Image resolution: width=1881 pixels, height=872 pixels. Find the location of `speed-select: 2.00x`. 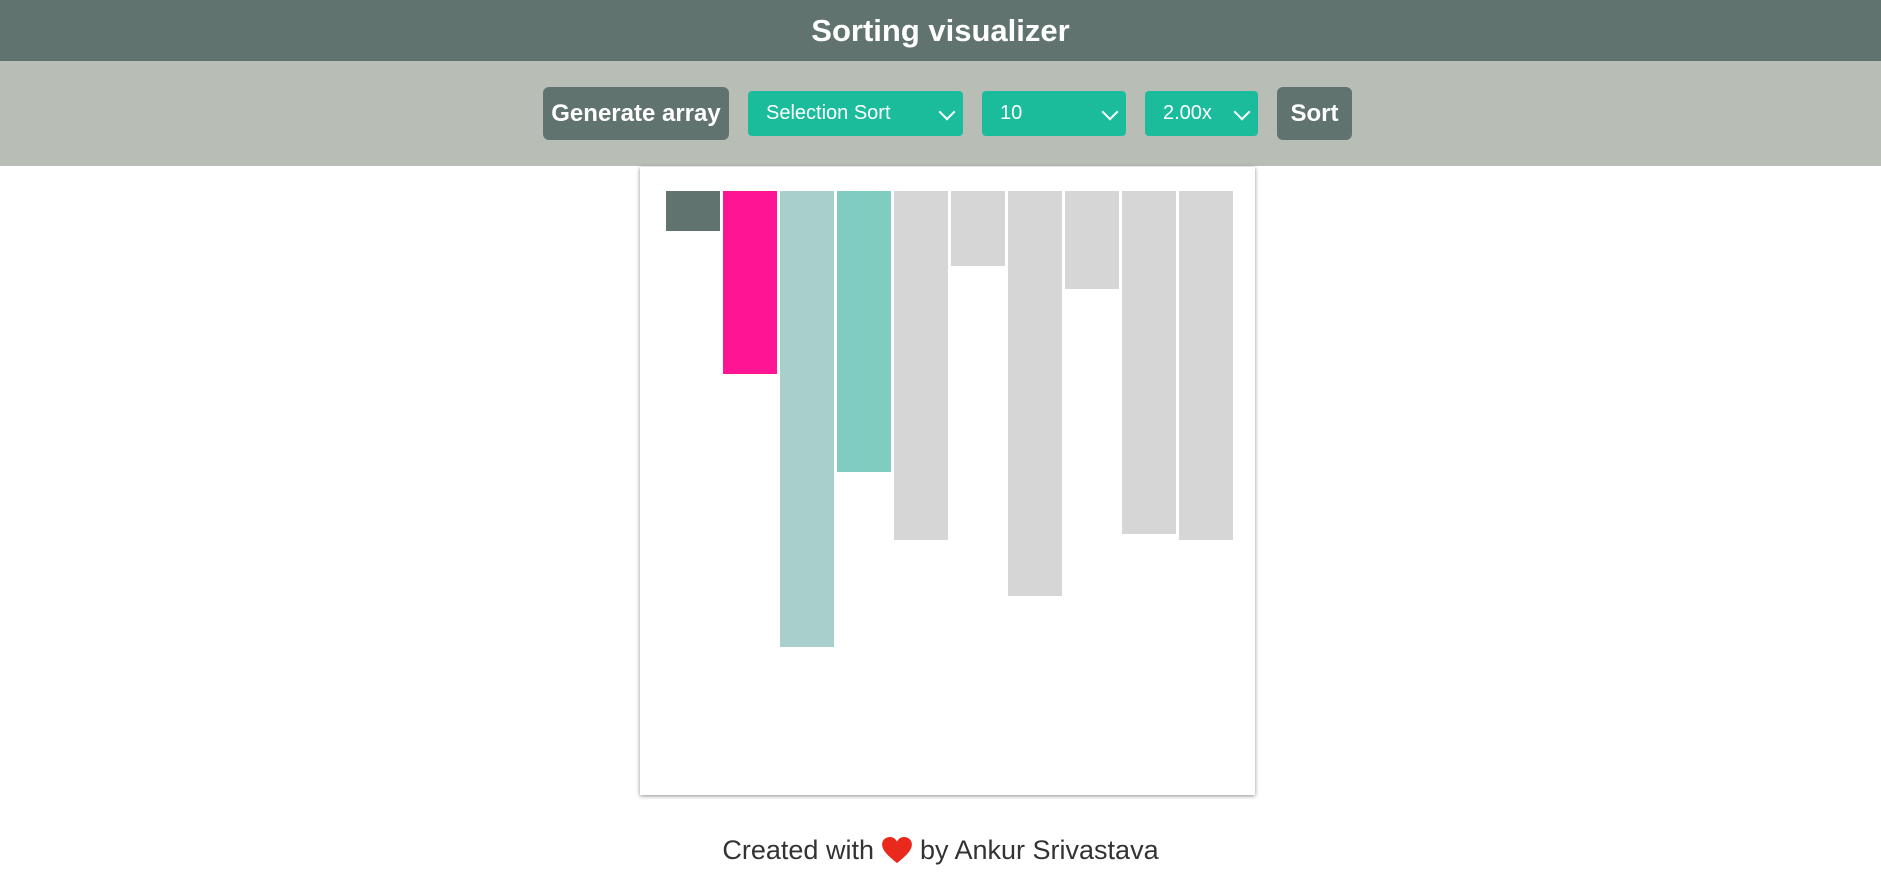

speed-select: 2.00x is located at coordinates (1201, 113).